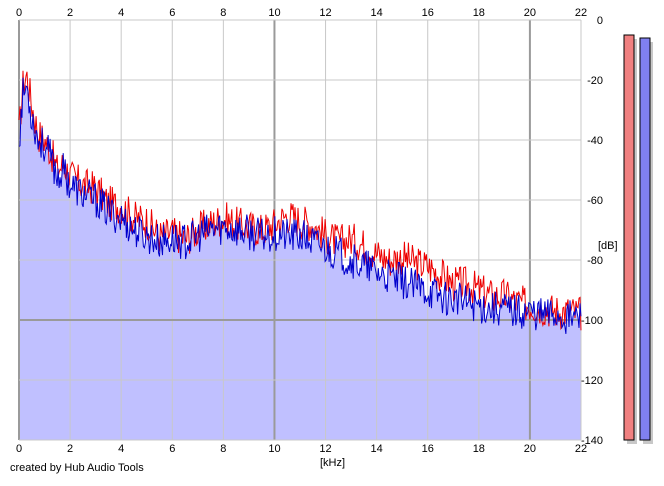 The image size is (664, 486). What do you see at coordinates (608, 246) in the screenshot?
I see `y-axis-label: [dB]` at bounding box center [608, 246].